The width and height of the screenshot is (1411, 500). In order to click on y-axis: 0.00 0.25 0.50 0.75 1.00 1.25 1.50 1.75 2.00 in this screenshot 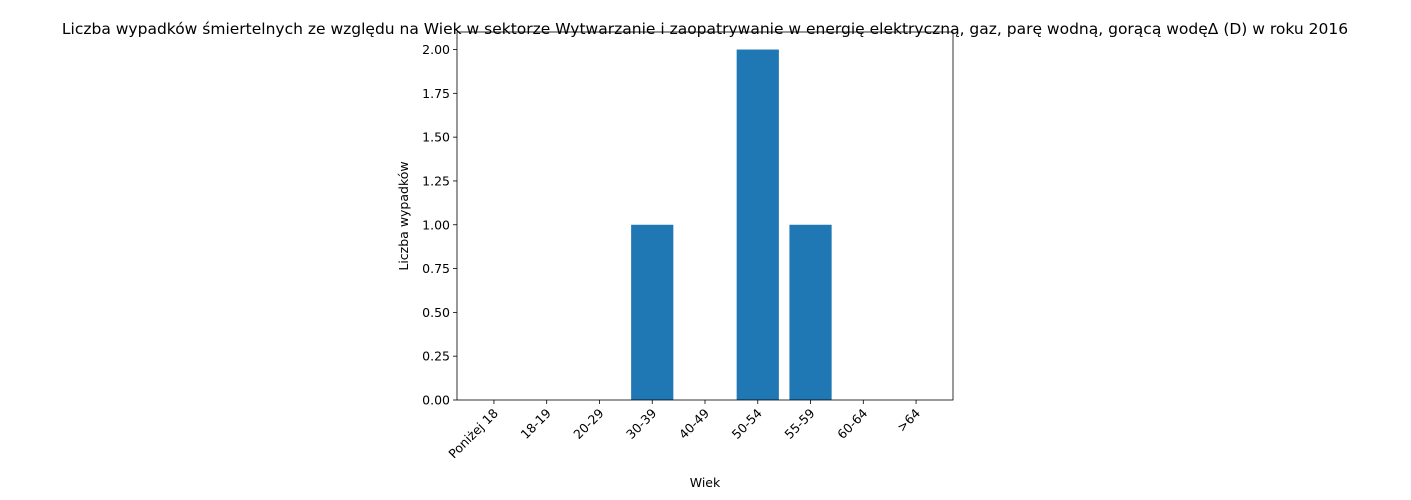, I will do `click(439, 225)`.